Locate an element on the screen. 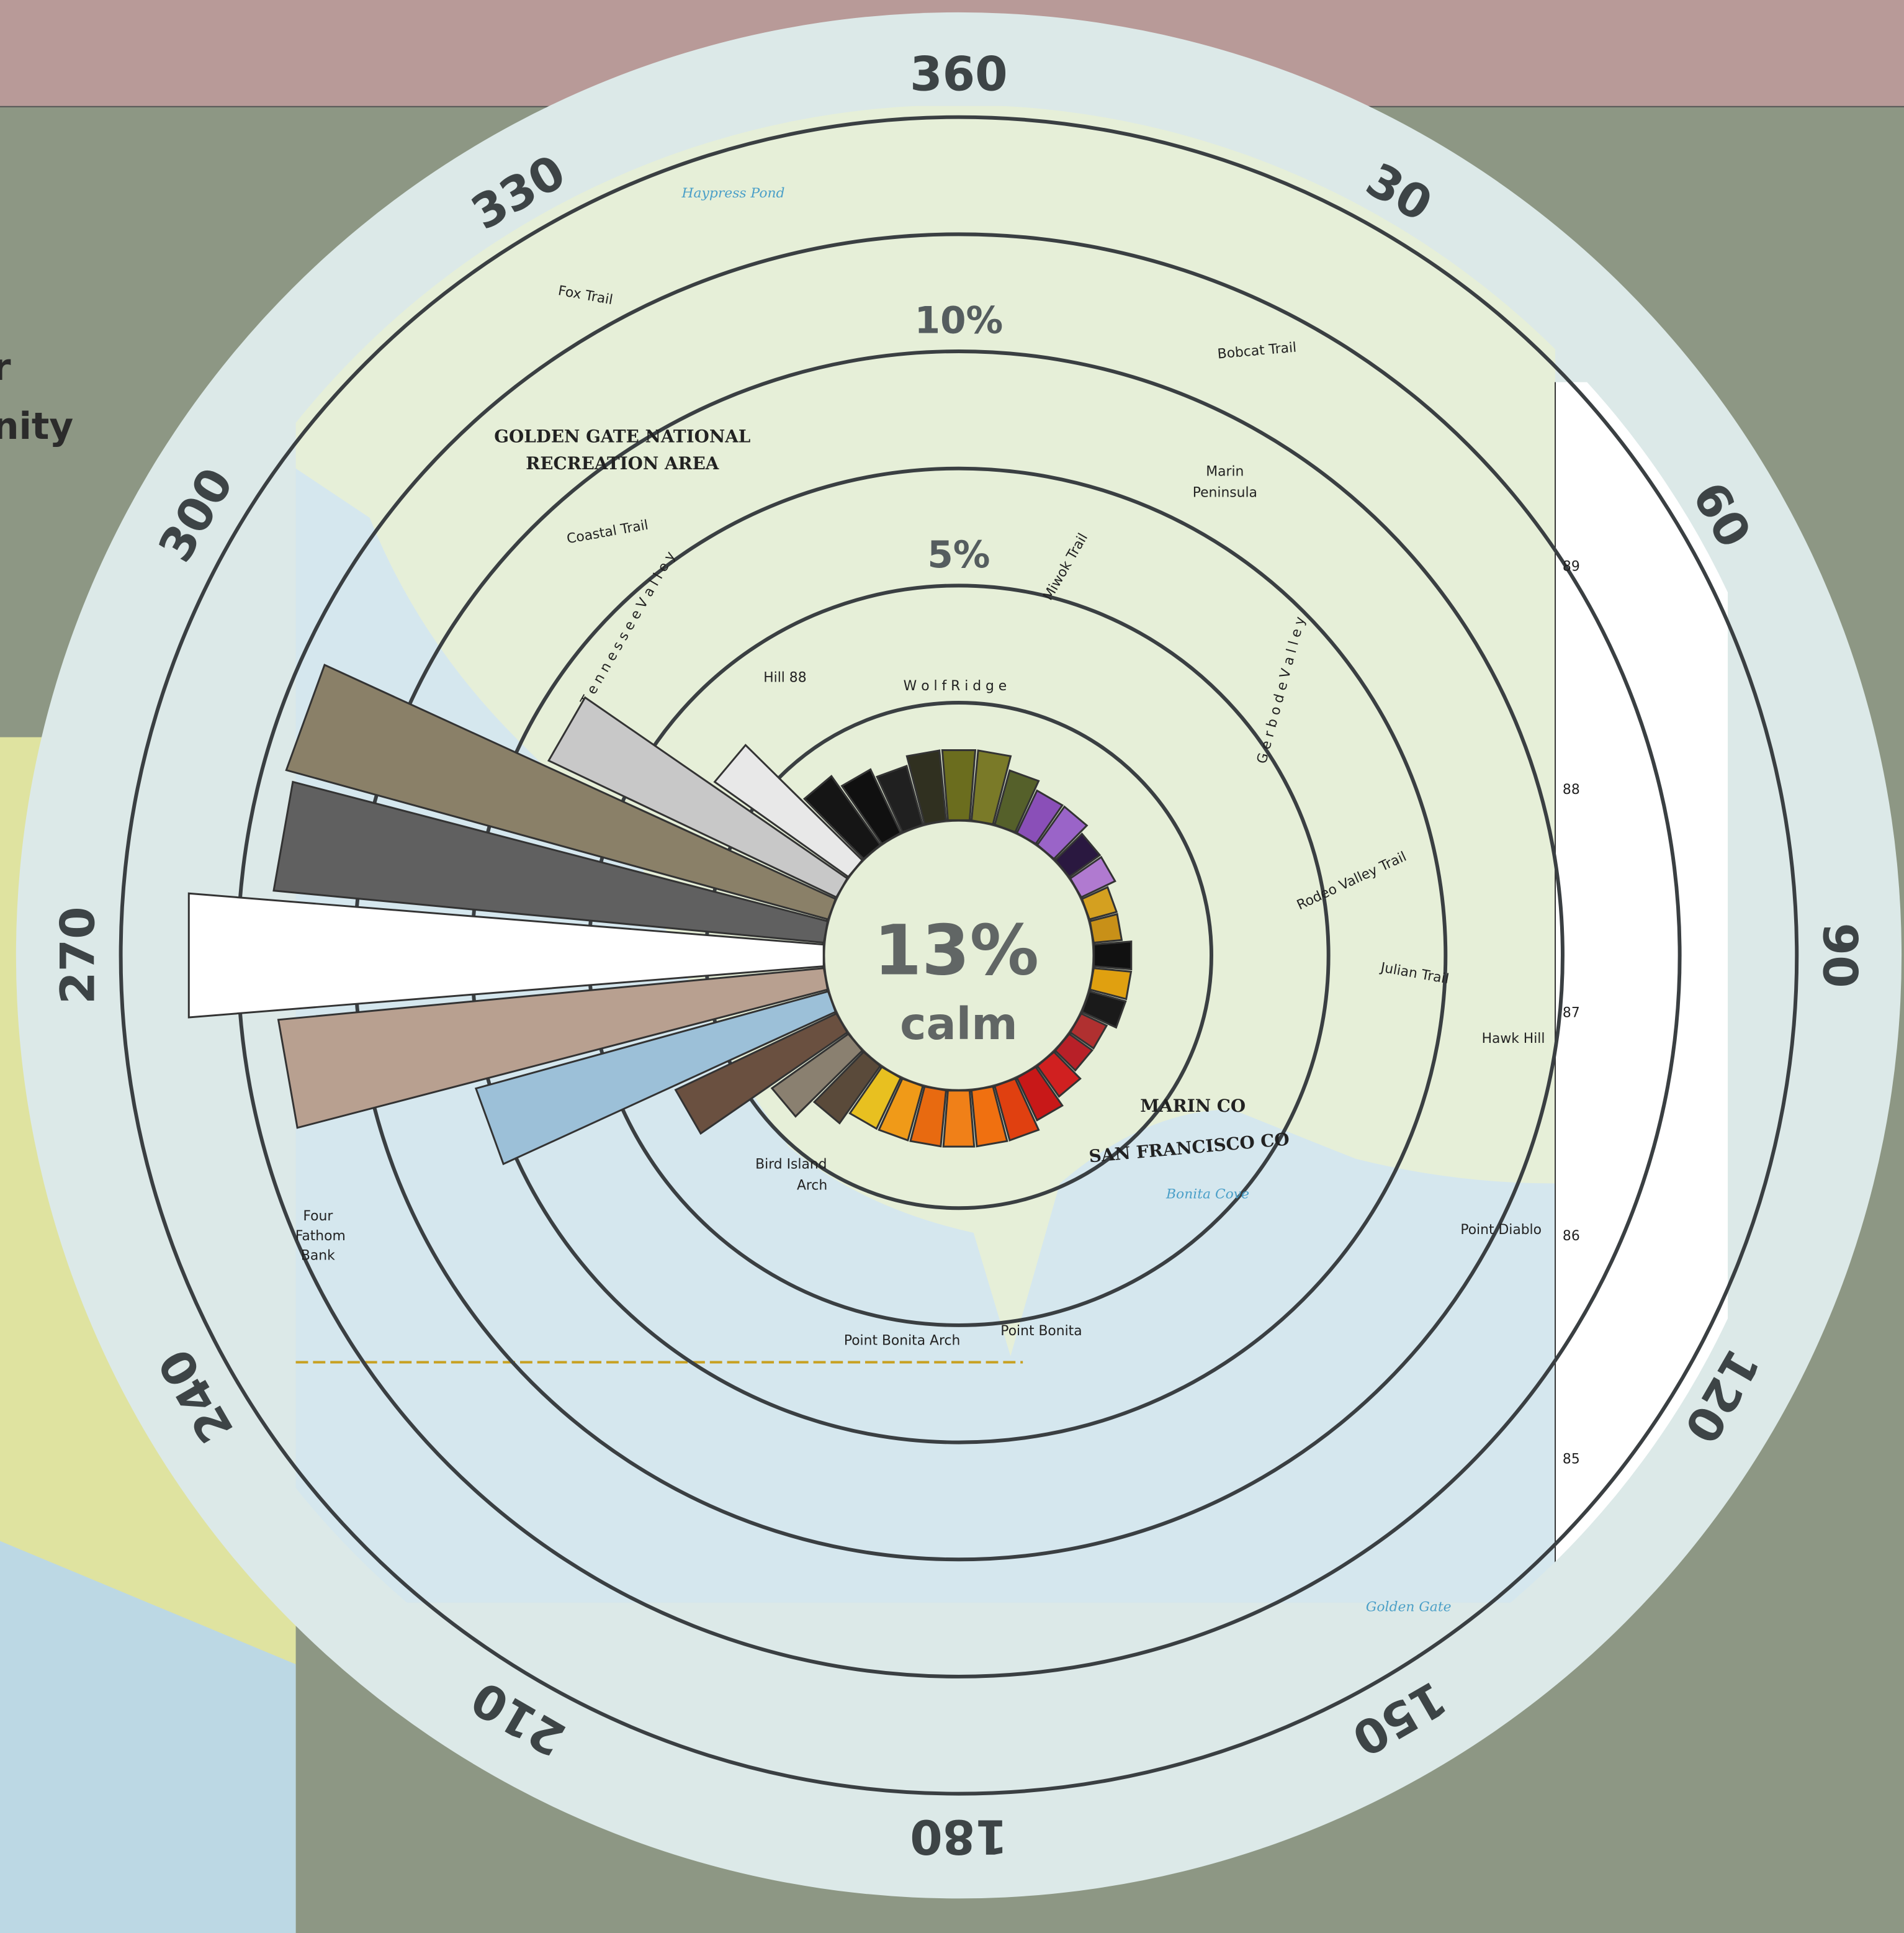  map-label: Marin is located at coordinates (1225, 472).